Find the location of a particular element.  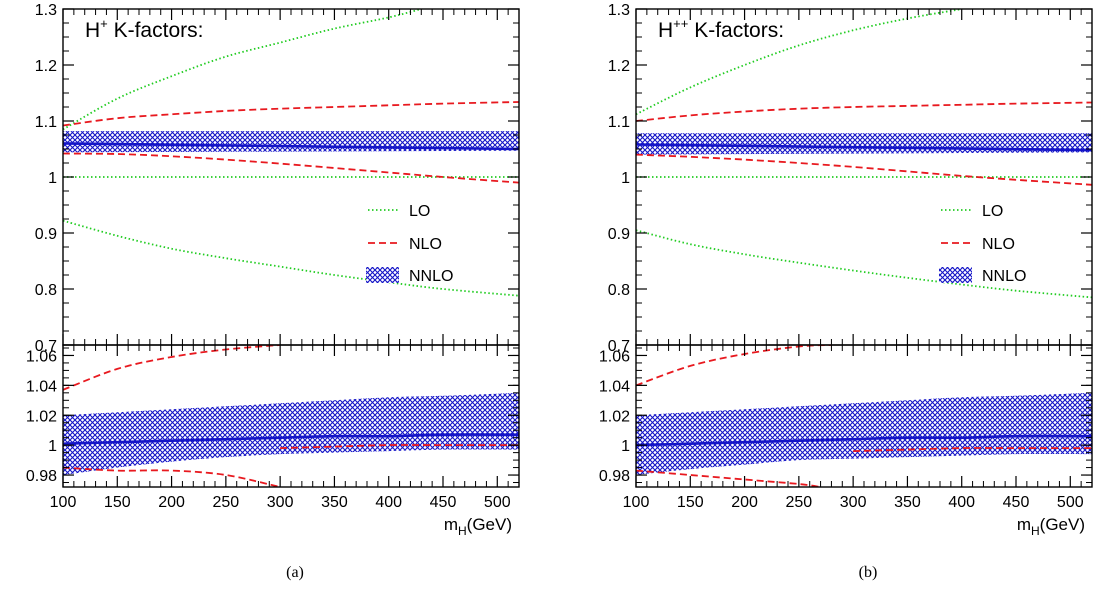

chart-title: H++ K-factors: is located at coordinates (721, 29).